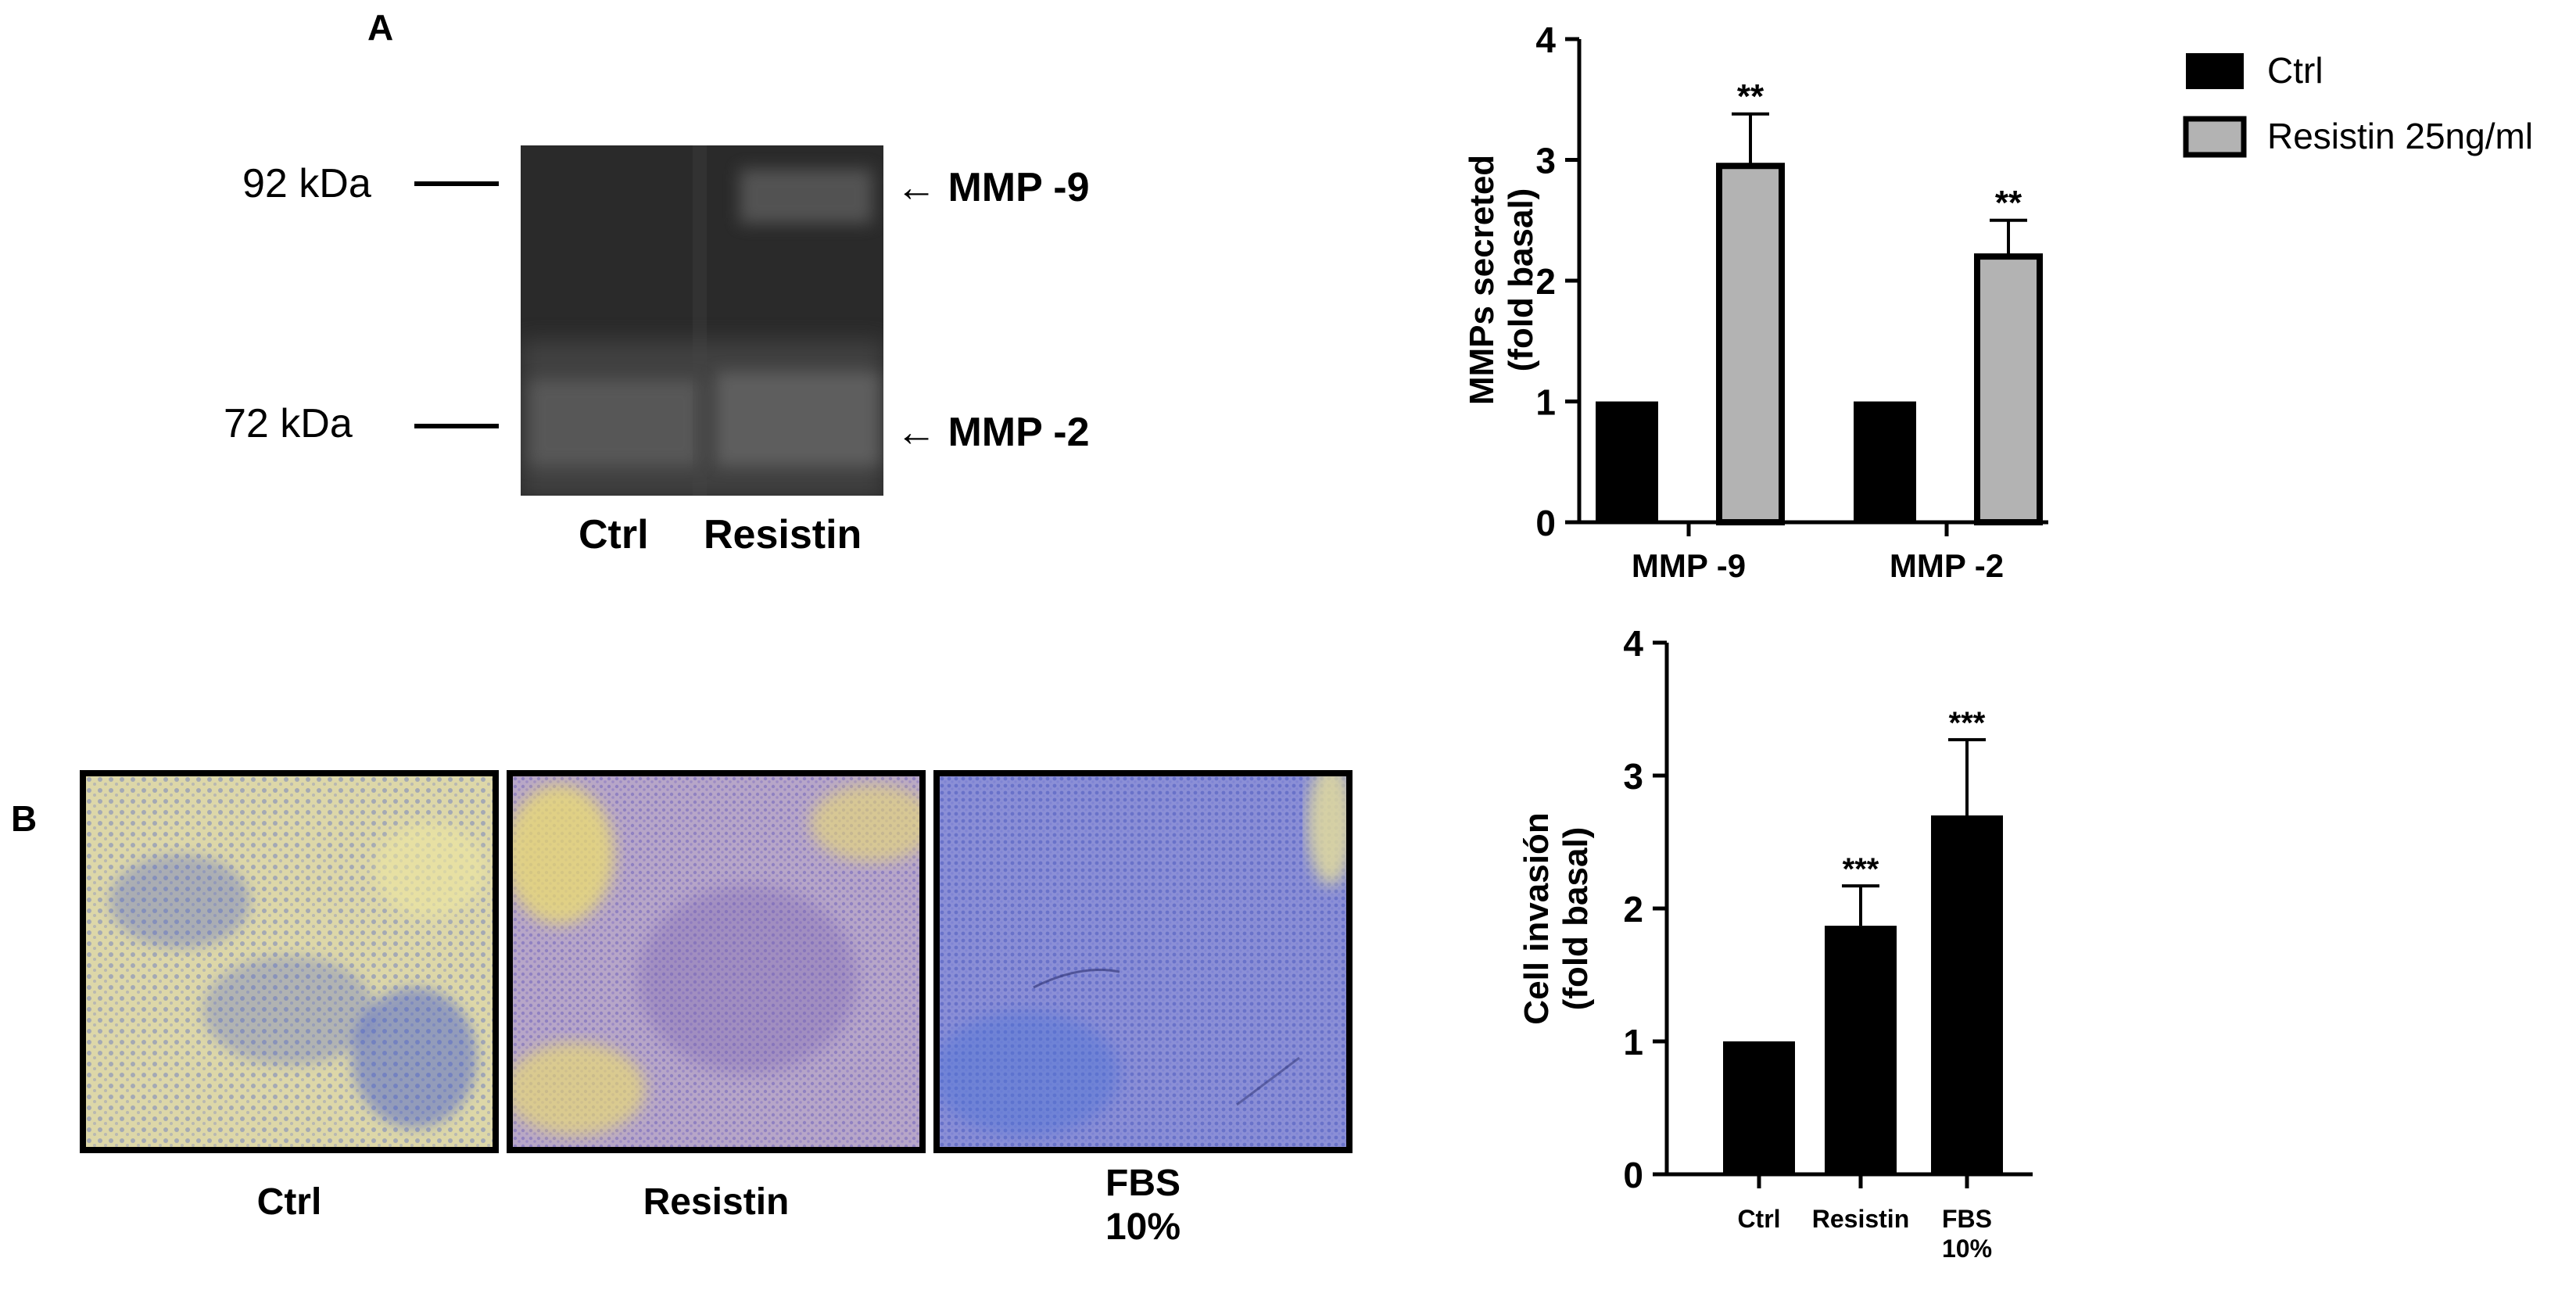  I want to click on micrograph-ctrl, so click(289, 962).